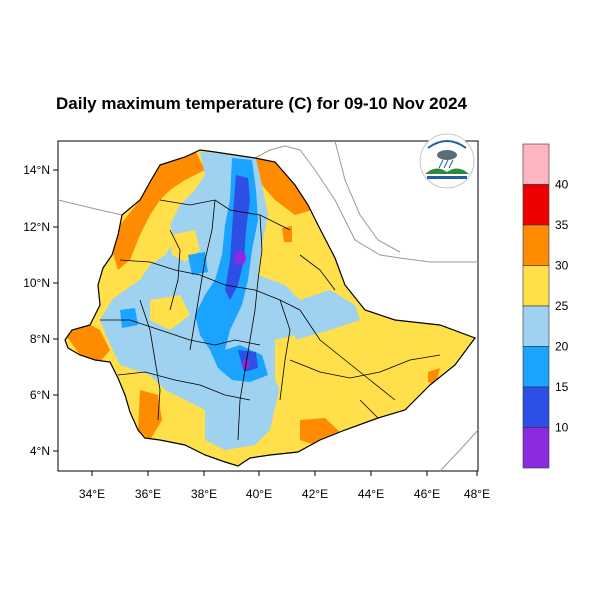 Image resolution: width=600 pixels, height=600 pixels. I want to click on x-tick-label: 40°E, so click(259, 494).